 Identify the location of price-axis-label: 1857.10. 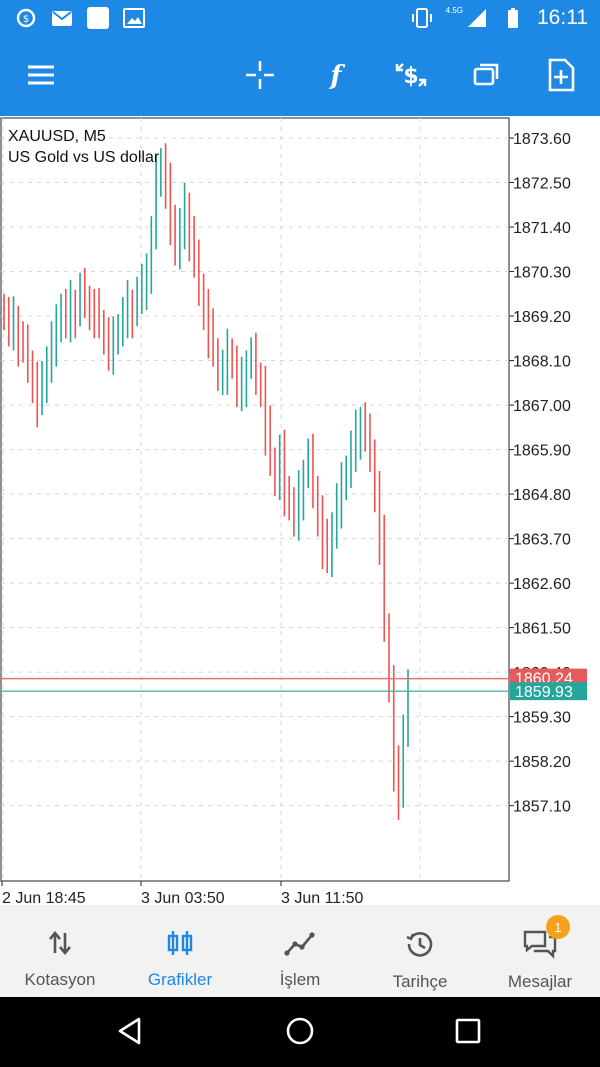
(542, 807).